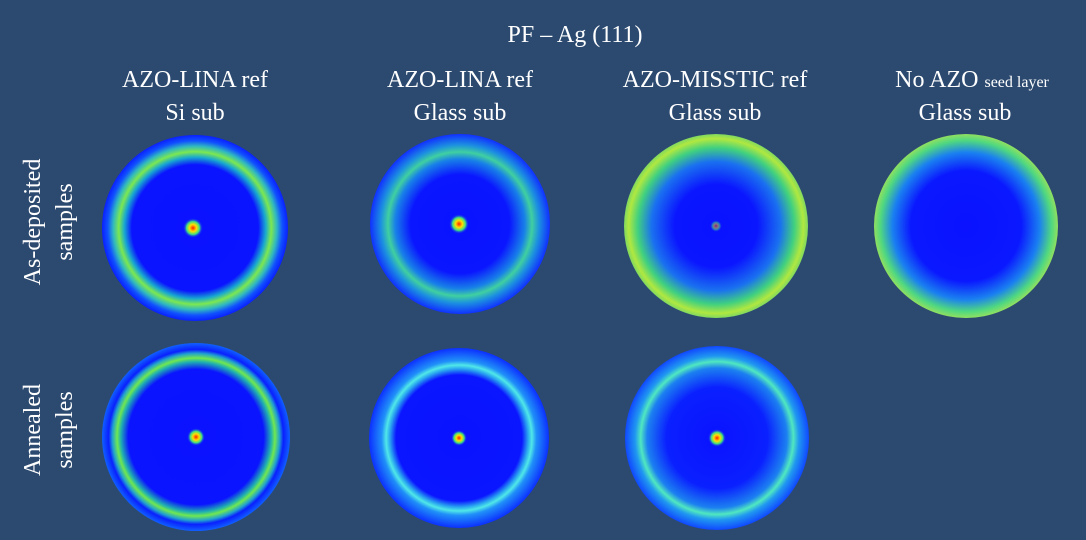 This screenshot has width=1086, height=540. What do you see at coordinates (33, 430) in the screenshot?
I see `row-label: Annealed` at bounding box center [33, 430].